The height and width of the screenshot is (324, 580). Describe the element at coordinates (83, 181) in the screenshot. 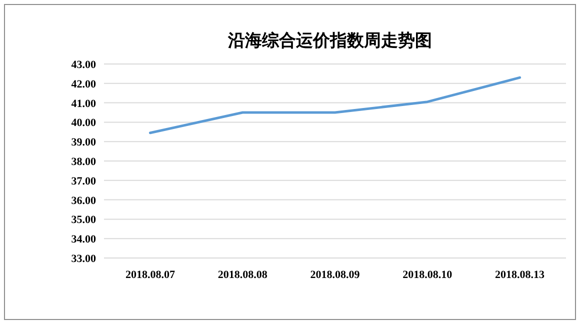

I see `y-tick-label: 37.00` at that location.